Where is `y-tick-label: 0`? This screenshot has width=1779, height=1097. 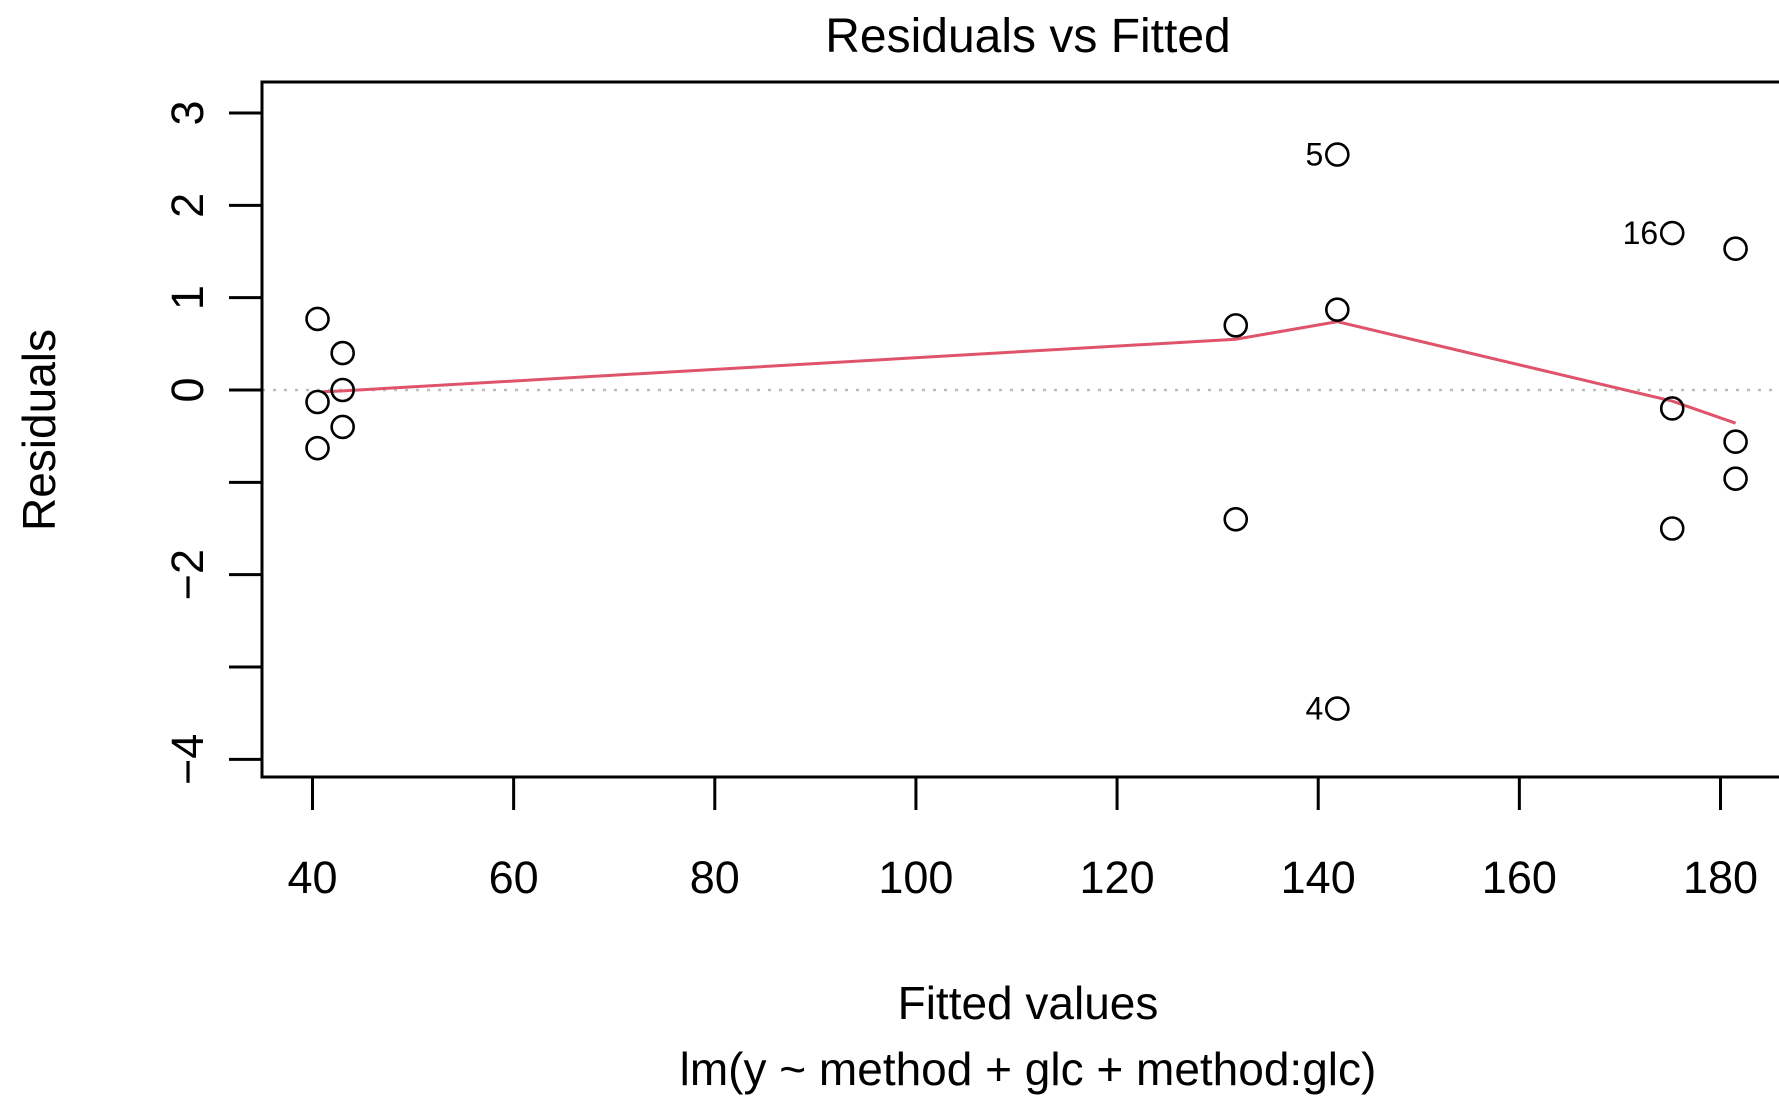
y-tick-label: 0 is located at coordinates (187, 389).